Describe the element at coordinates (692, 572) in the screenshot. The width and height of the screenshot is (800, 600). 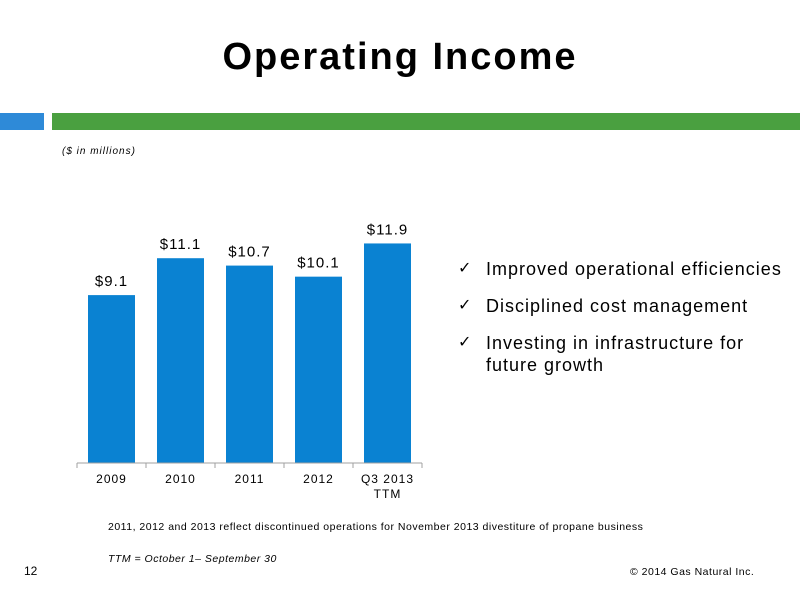
I see `copyright: © 2014 Gas Natural Inc.` at that location.